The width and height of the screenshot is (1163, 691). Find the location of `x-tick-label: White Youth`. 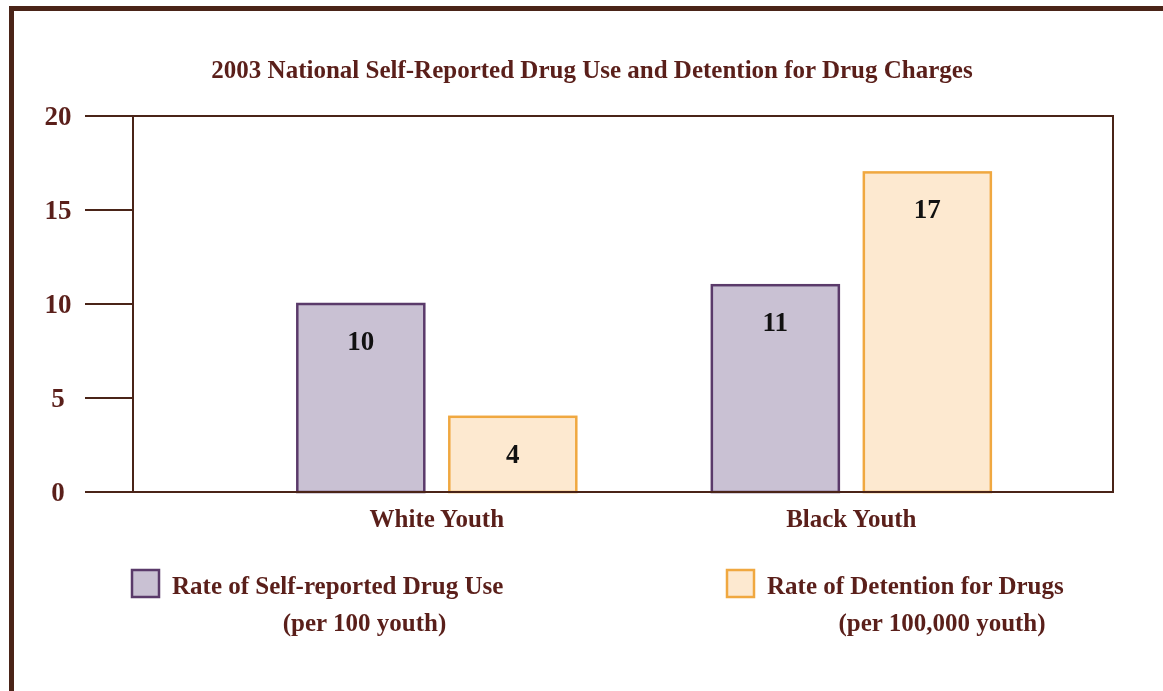

x-tick-label: White Youth is located at coordinates (437, 518).